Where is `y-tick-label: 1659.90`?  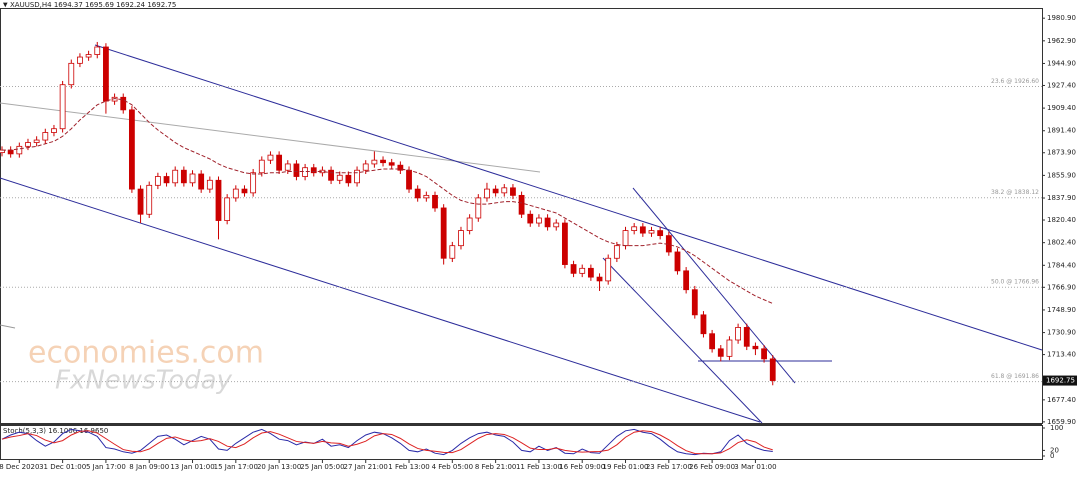
y-tick-label: 1659.90 is located at coordinates (1061, 422).